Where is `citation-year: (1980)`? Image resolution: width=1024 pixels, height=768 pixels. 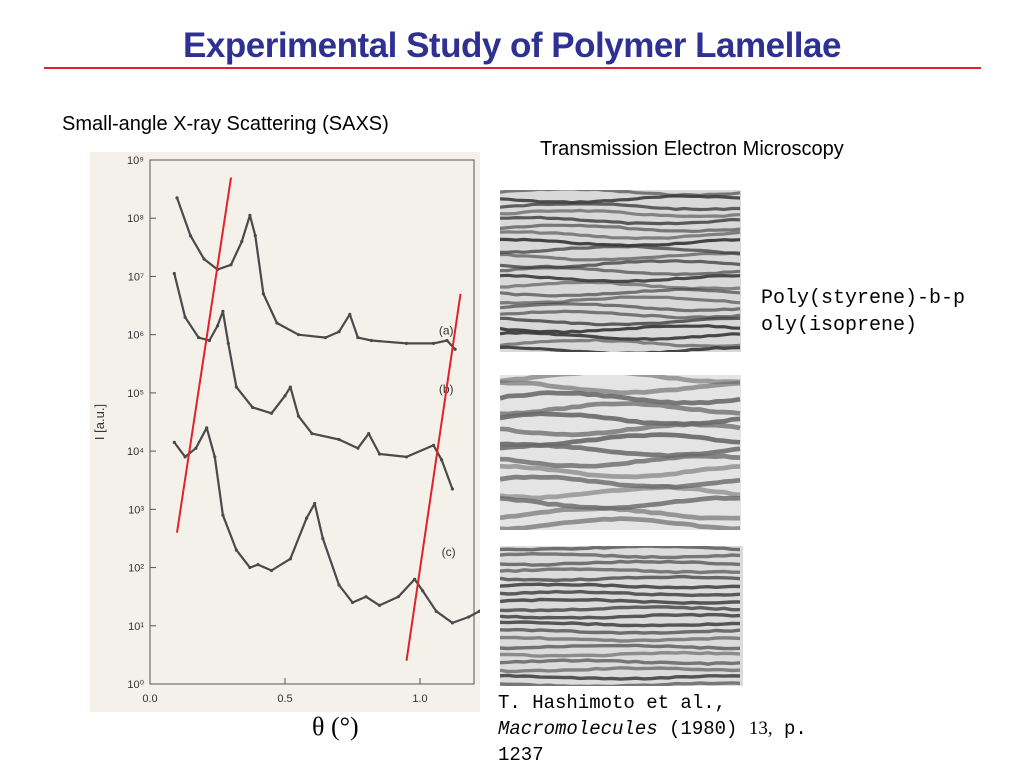
citation-year: (1980) is located at coordinates (703, 729).